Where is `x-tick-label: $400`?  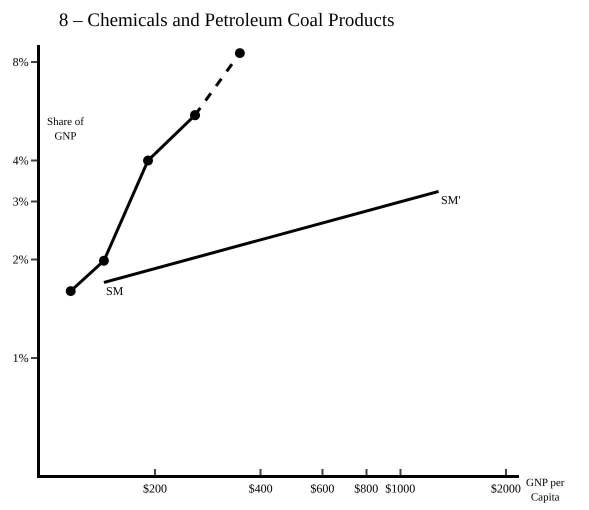
x-tick-label: $400 is located at coordinates (260, 488).